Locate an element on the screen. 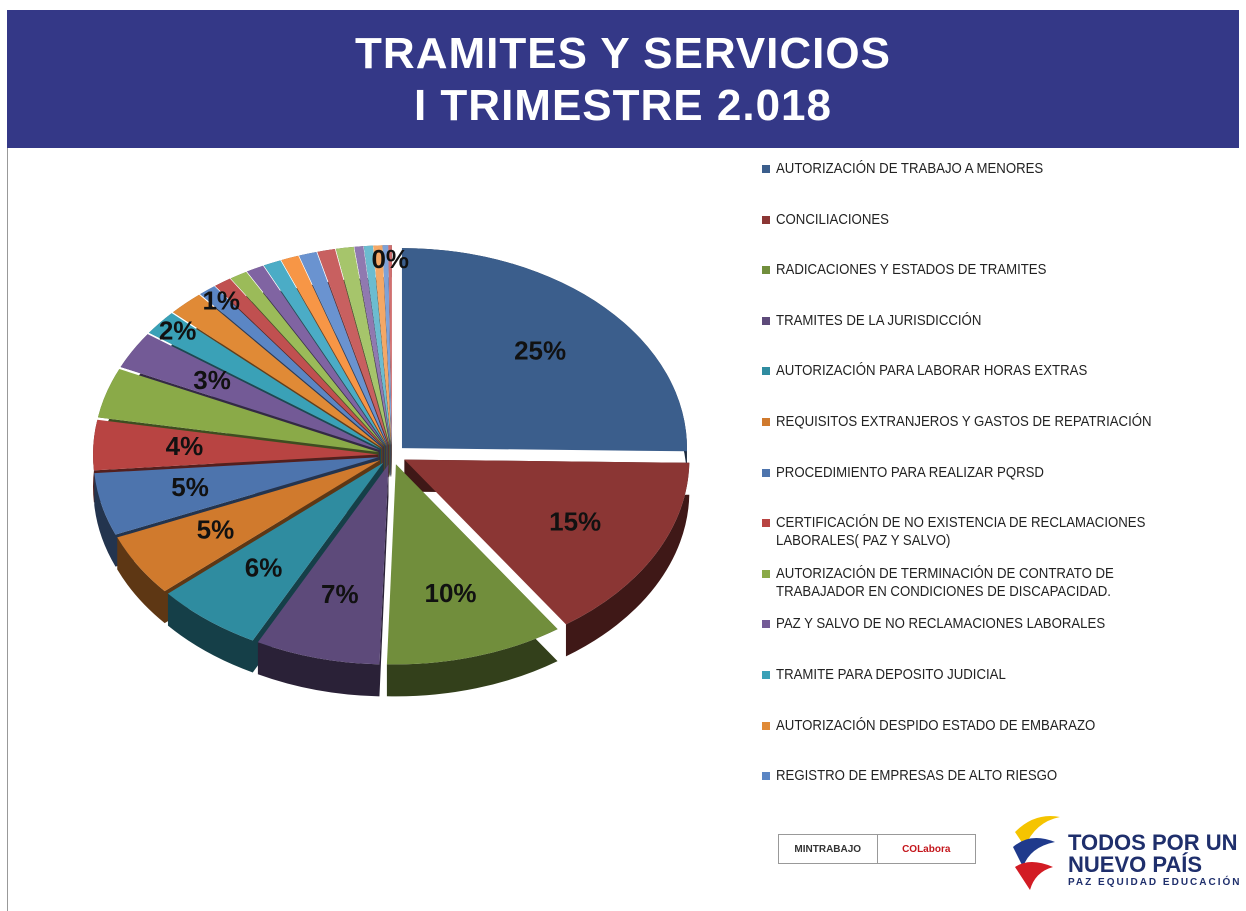  logo-box: MINTRABAJO COLabora is located at coordinates (877, 849).